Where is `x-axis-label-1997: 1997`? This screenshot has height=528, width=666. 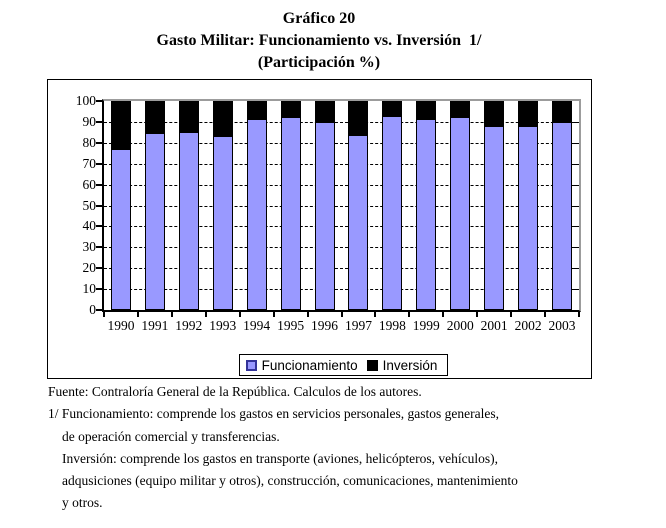
x-axis-label-1997: 1997 is located at coordinates (358, 325).